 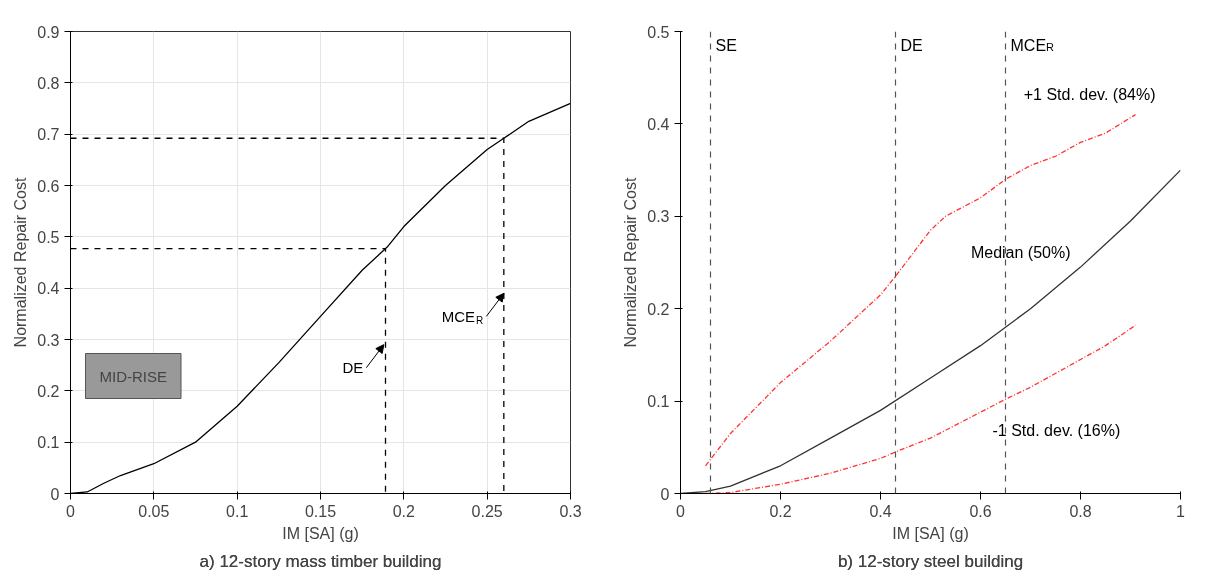 What do you see at coordinates (133, 376) in the screenshot?
I see `annotation: MID-RISE` at bounding box center [133, 376].